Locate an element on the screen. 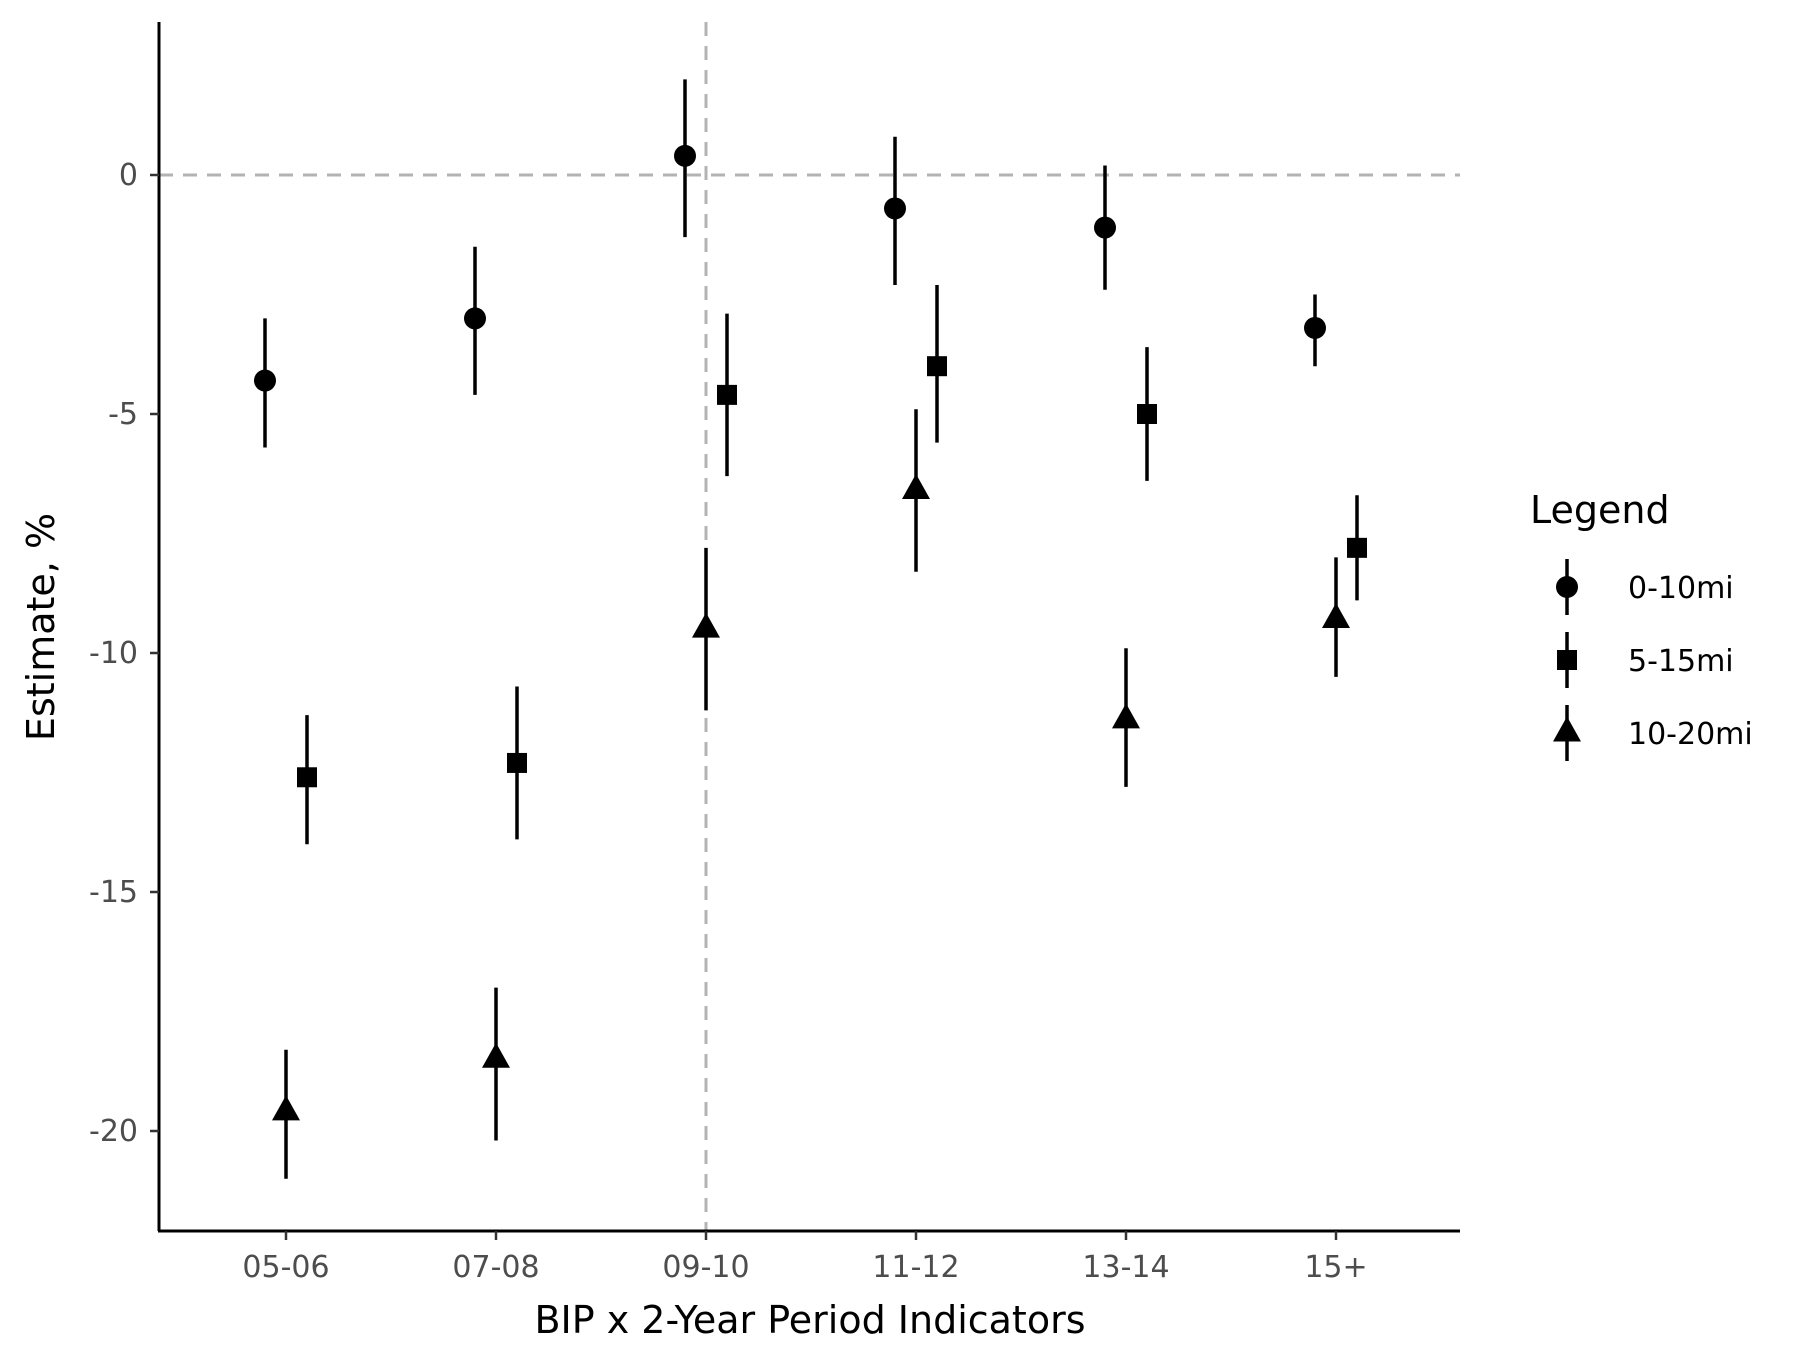  legend: Legend 0-10mi 5-15mi 10-20mi is located at coordinates (1641, 624).